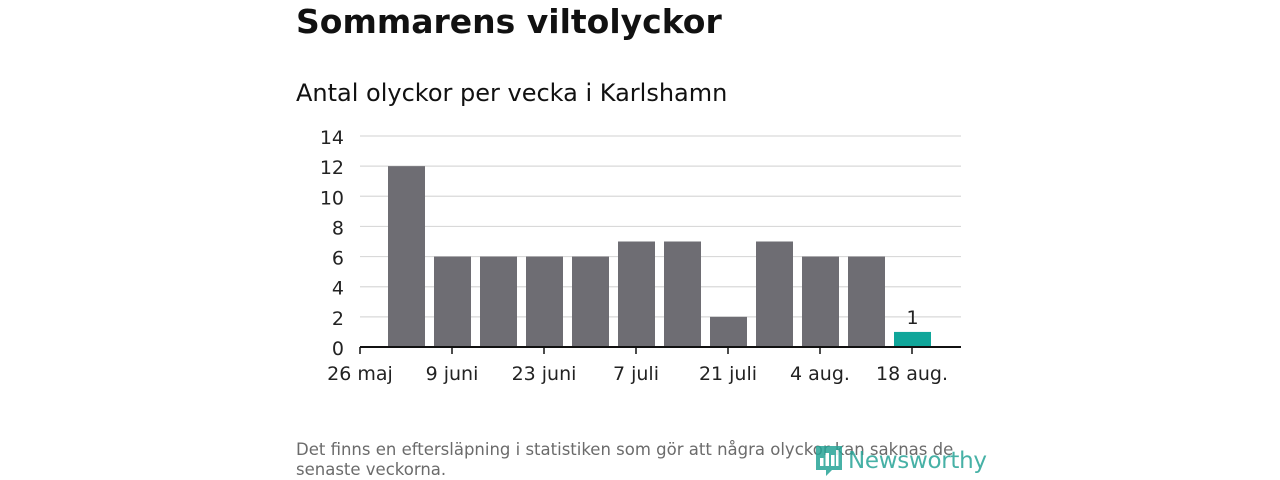  I want to click on chart-subtitle: Antal olyckor per vecka i Karlshamn, so click(512, 93).